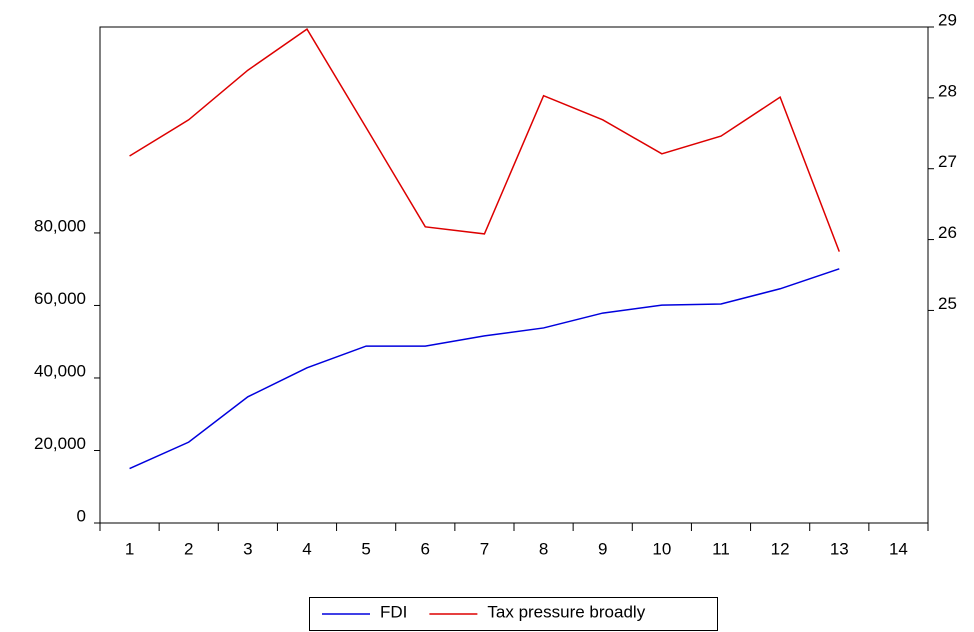  What do you see at coordinates (425, 548) in the screenshot?
I see `x-tick-label: 6` at bounding box center [425, 548].